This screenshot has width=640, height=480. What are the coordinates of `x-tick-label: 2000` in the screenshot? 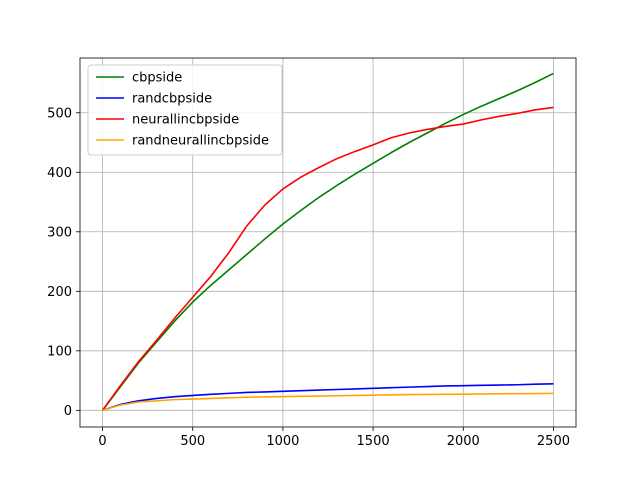 It's located at (463, 441).